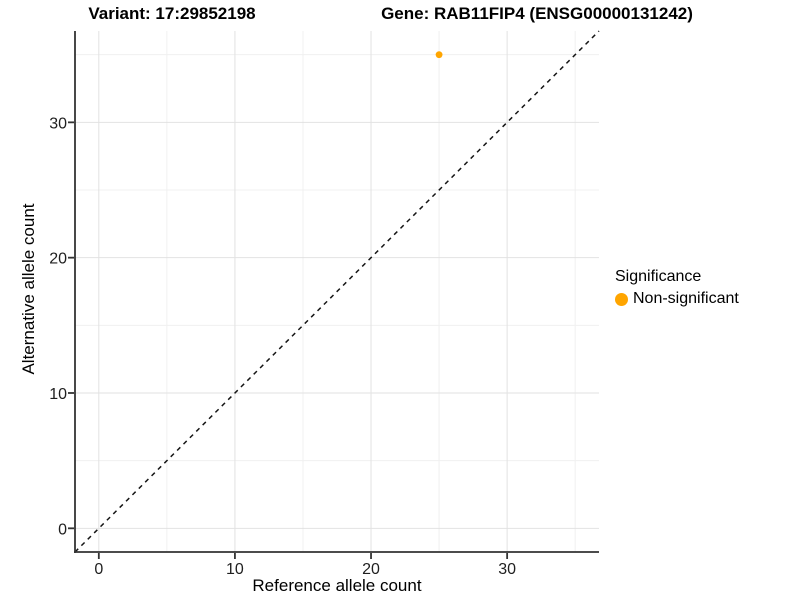  I want to click on y-tick-label: 10, so click(58, 394).